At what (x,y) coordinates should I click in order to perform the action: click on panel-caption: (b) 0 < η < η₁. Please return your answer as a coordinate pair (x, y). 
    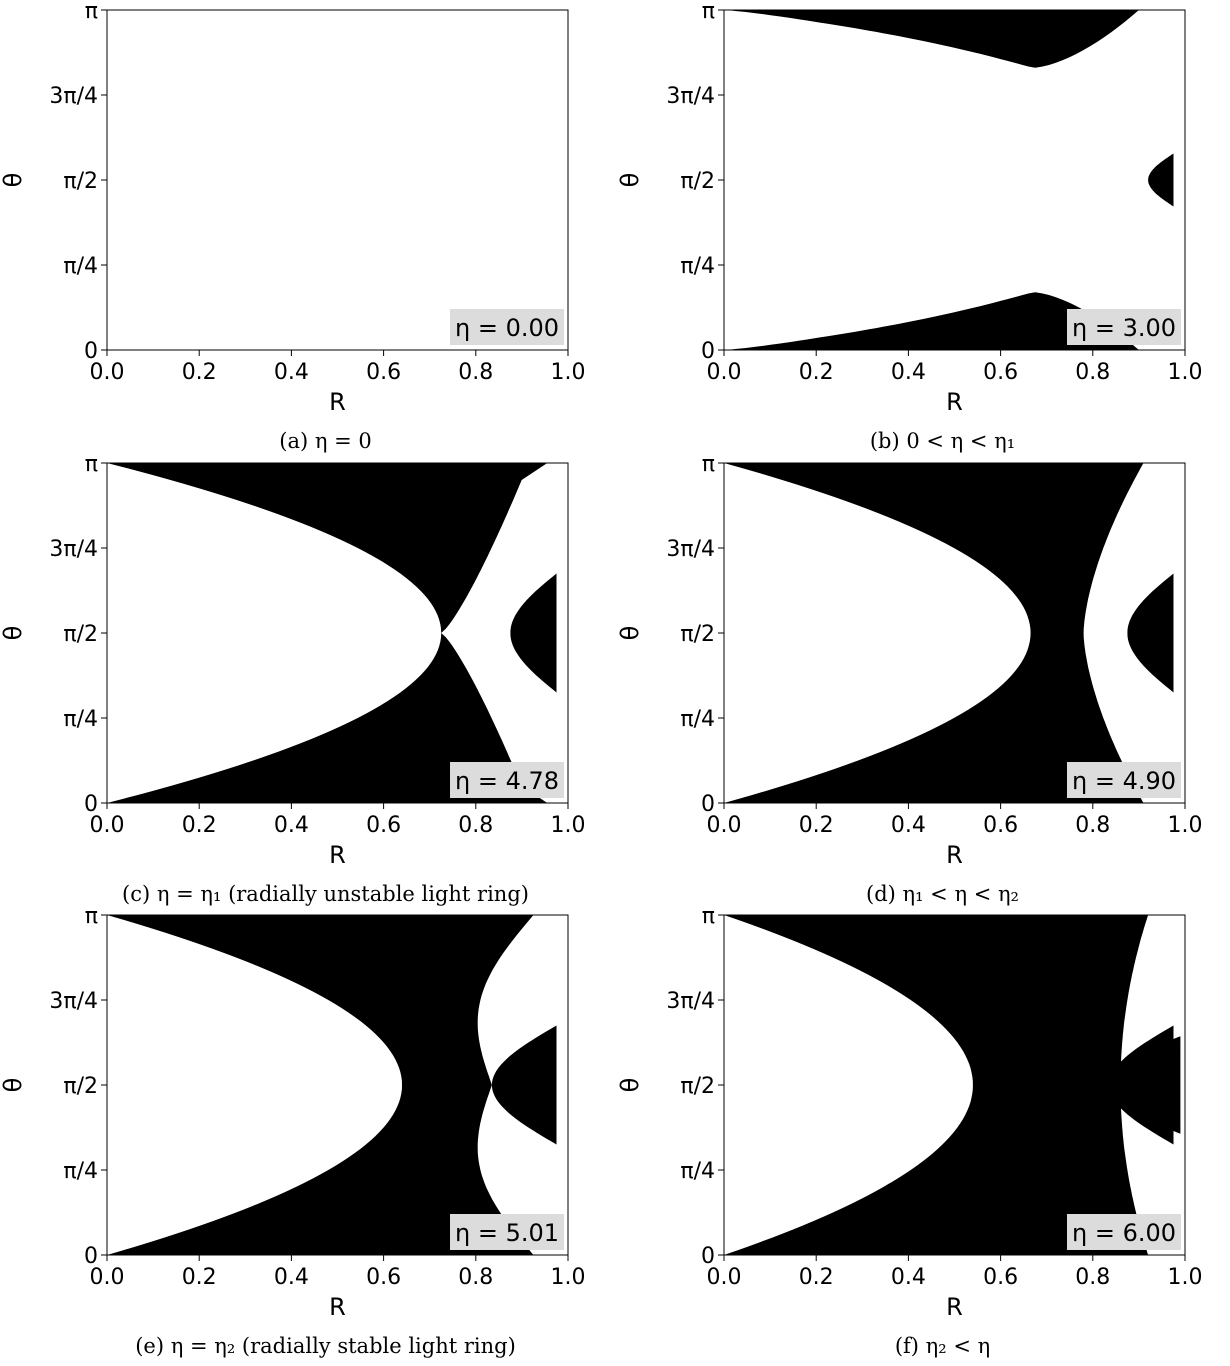
    Looking at the image, I should click on (942, 441).